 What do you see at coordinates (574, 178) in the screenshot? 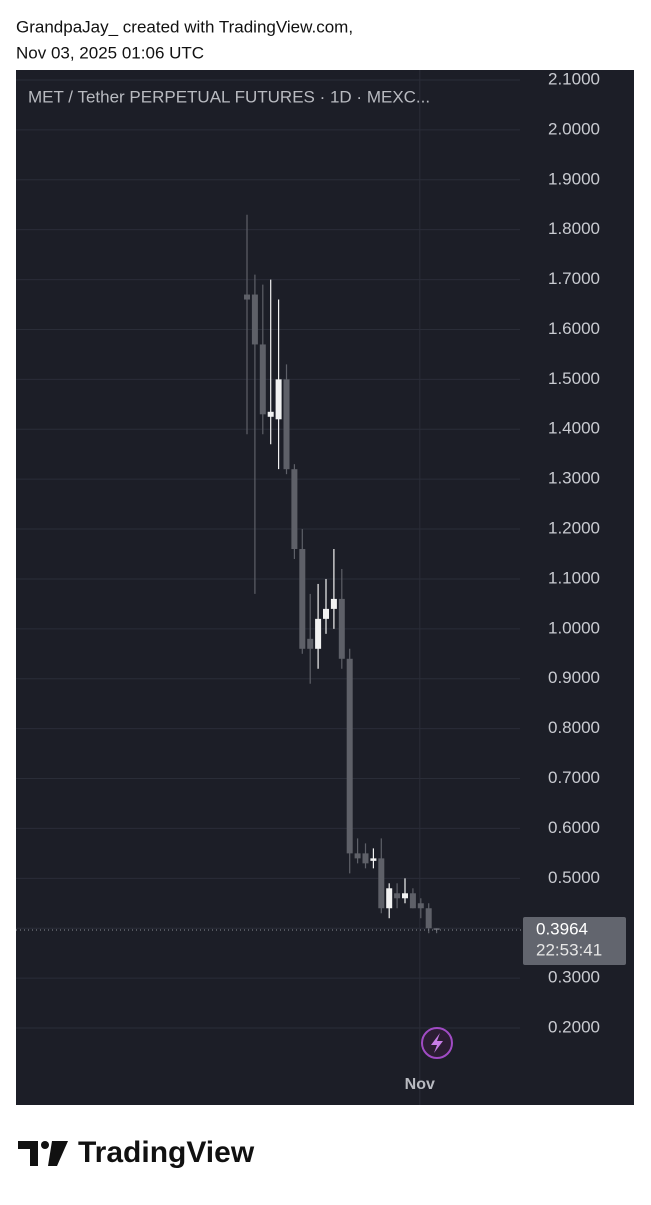
I see `y-tick-label: 1.9000` at bounding box center [574, 178].